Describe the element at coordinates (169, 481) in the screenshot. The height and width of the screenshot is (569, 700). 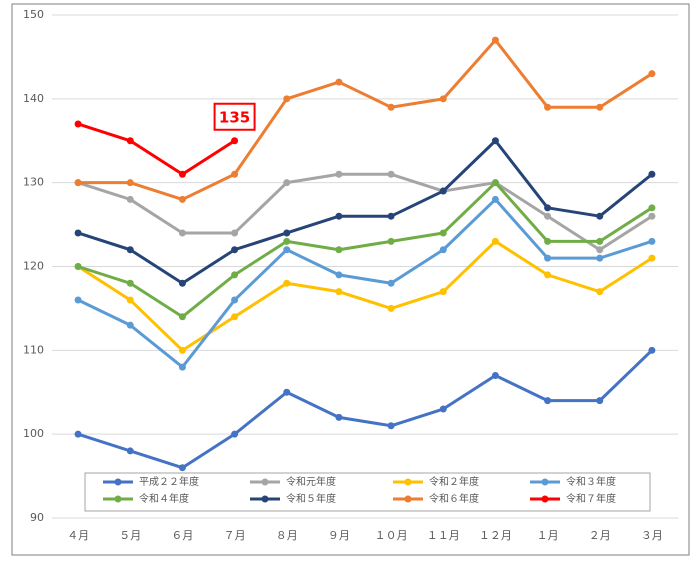
I see `legend-label: 平成２２年度` at that location.